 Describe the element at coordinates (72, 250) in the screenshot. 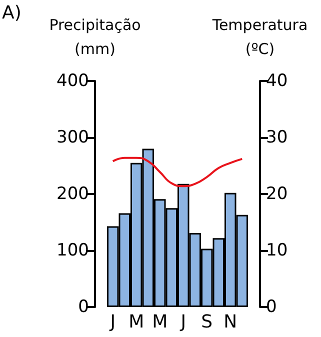

I see `y-tick-label: 100` at that location.